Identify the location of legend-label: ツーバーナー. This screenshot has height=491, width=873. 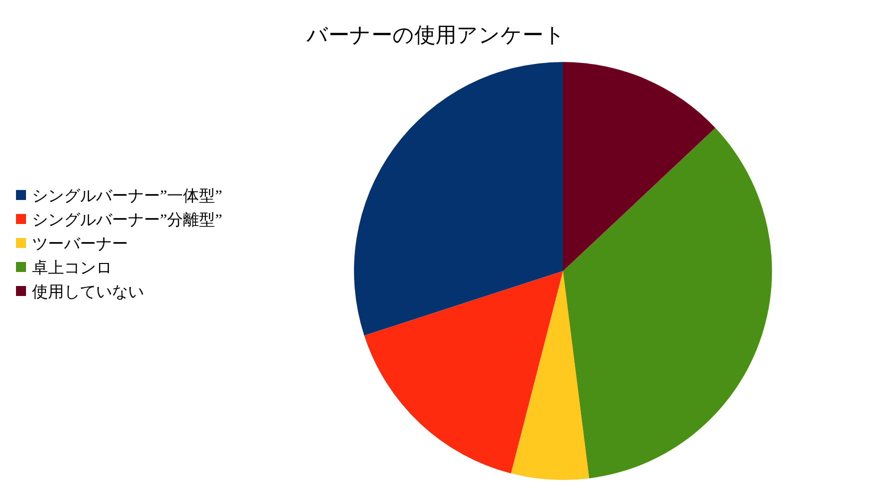
(80, 244).